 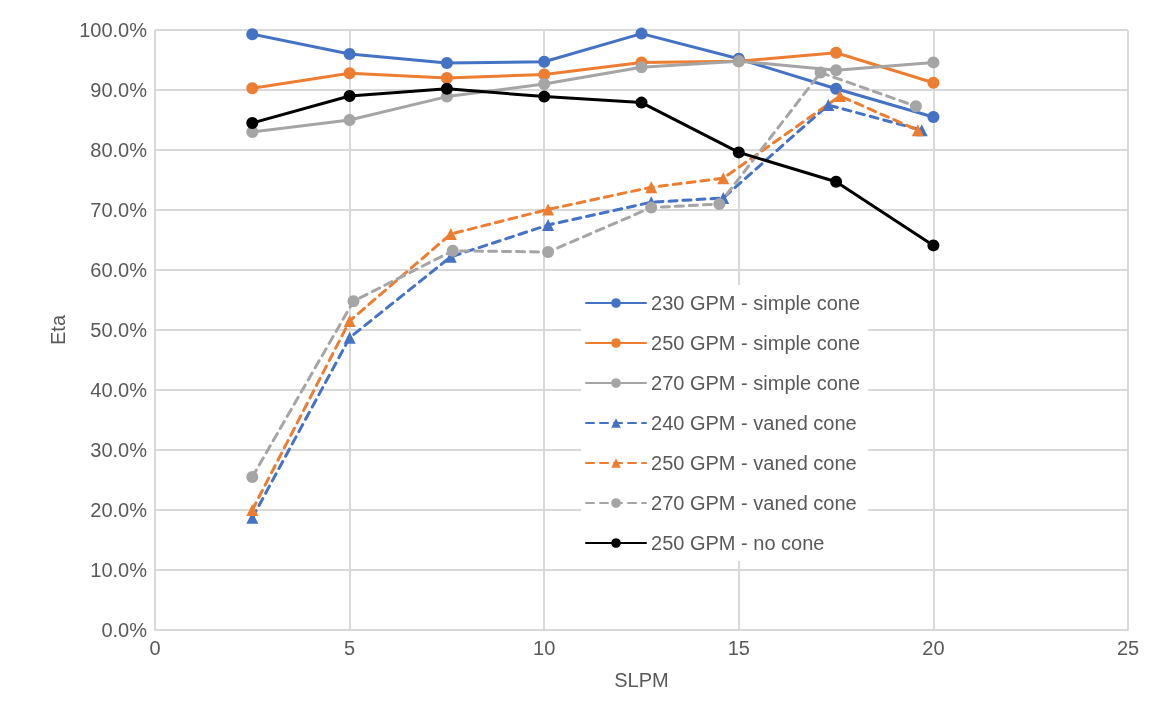 I want to click on legend-label: 270 GPM - vaned cone, so click(x=754, y=503).